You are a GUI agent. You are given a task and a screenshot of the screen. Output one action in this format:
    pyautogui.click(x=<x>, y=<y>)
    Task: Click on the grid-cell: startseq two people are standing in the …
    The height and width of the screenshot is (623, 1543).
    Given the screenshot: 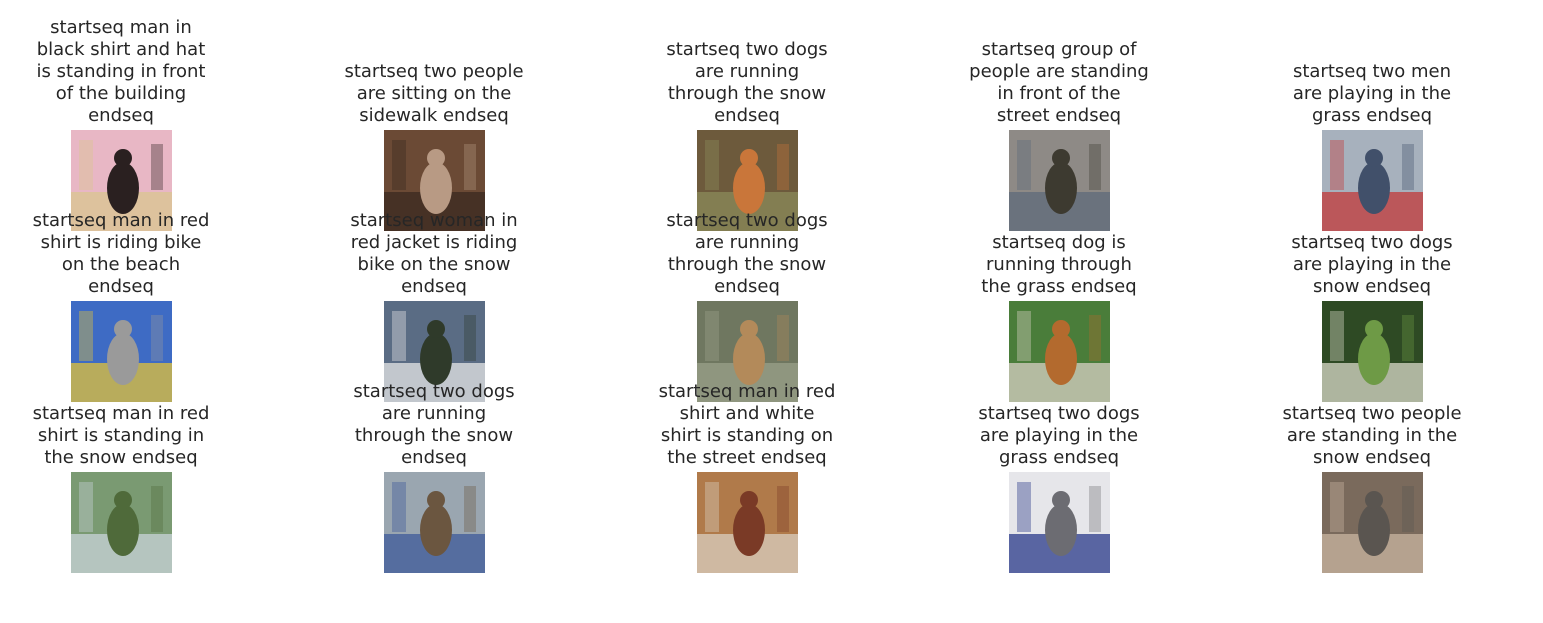 What is the action you would take?
    pyautogui.click(x=1372, y=463)
    